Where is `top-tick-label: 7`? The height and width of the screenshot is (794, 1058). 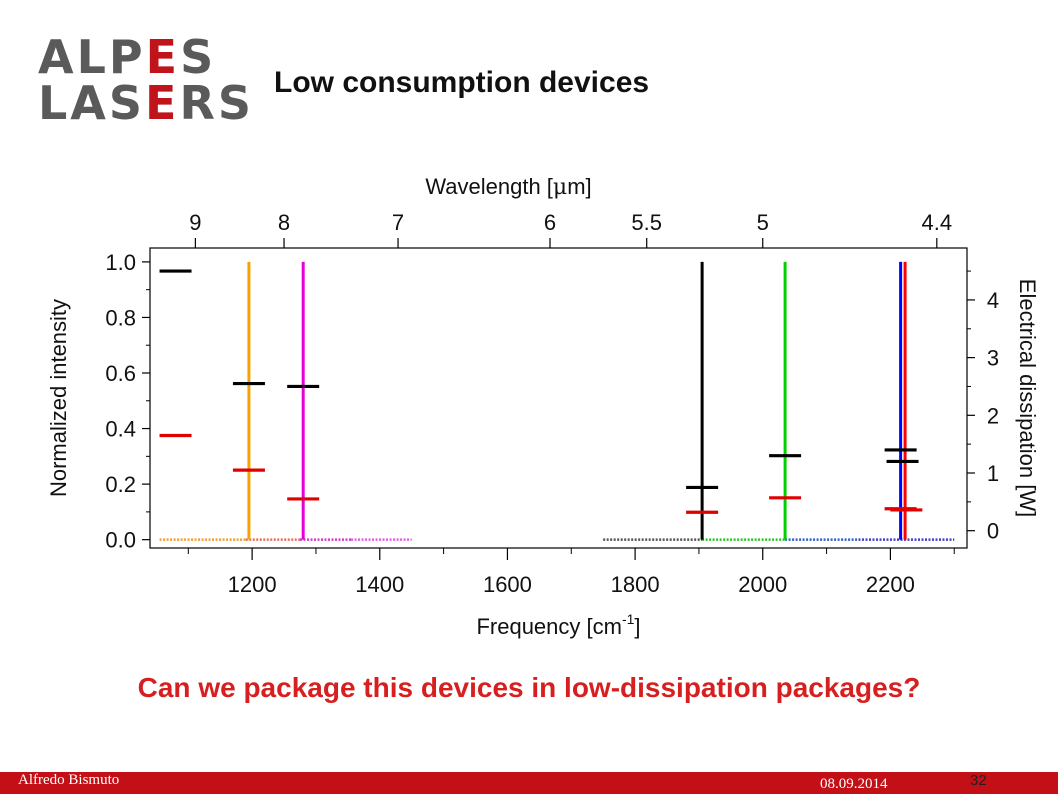 top-tick-label: 7 is located at coordinates (398, 222).